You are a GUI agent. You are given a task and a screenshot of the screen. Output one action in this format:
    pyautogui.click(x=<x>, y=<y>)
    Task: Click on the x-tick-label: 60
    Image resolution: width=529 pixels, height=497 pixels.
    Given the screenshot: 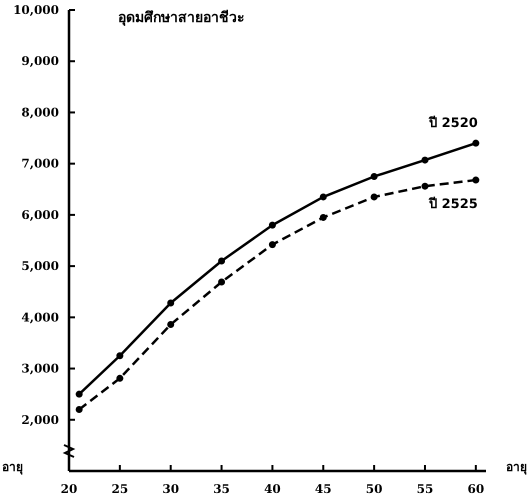 What is the action you would take?
    pyautogui.click(x=475, y=489)
    